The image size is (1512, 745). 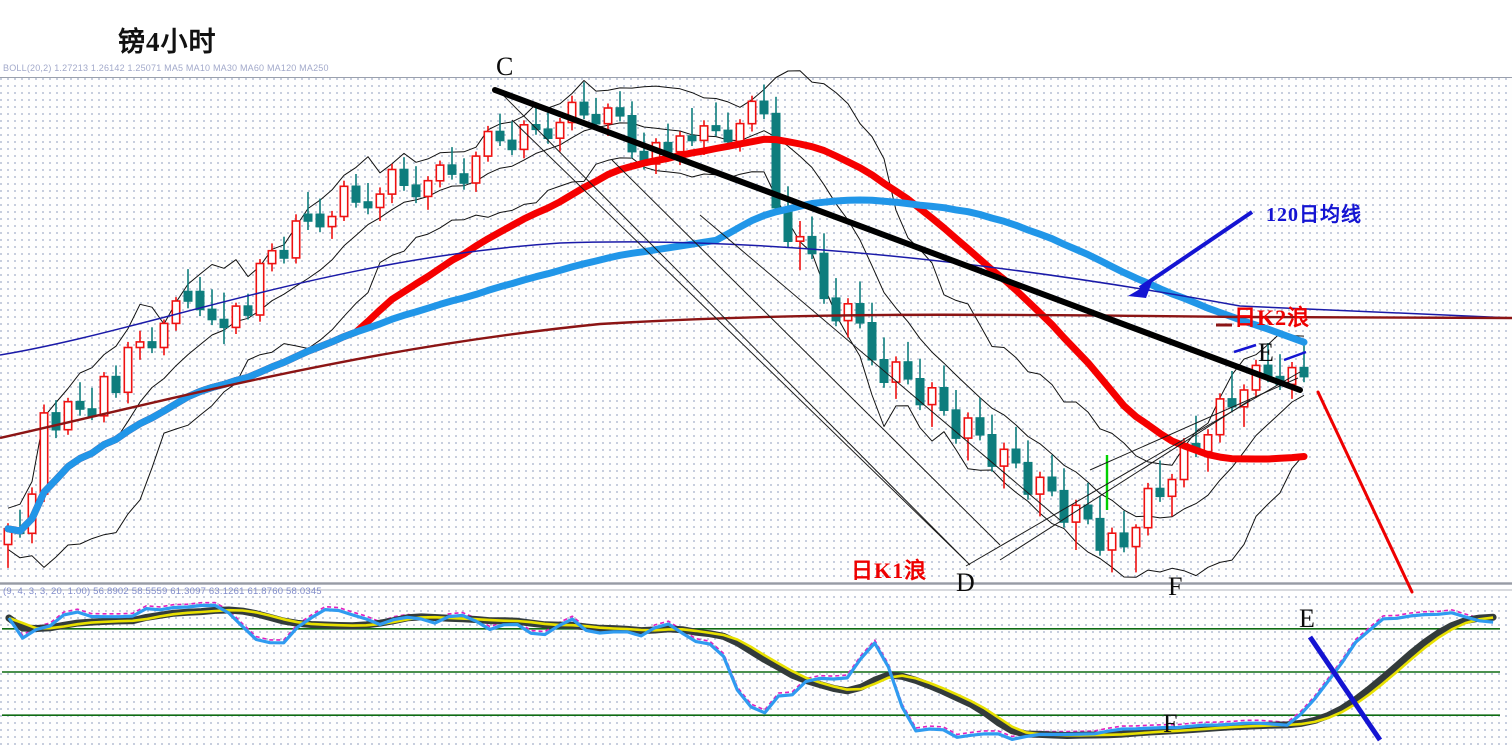 I want to click on point-f-indicator: F, so click(x=1170, y=723).